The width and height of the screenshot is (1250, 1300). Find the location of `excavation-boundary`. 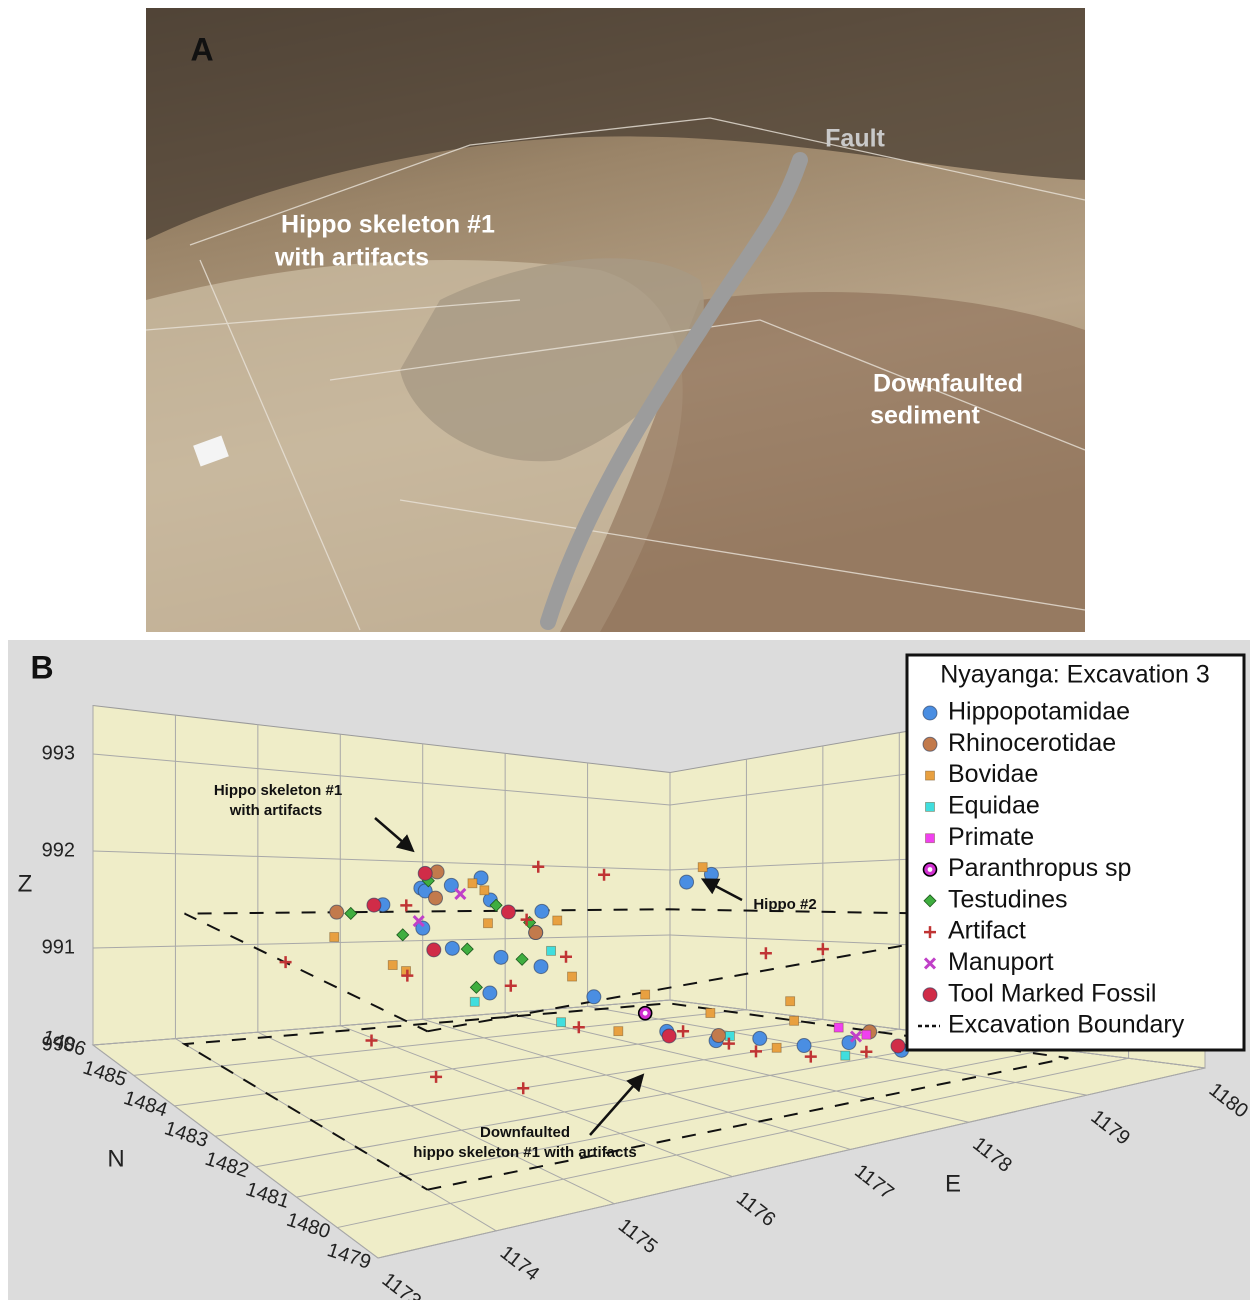

excavation-boundary is located at coordinates (626, 970).